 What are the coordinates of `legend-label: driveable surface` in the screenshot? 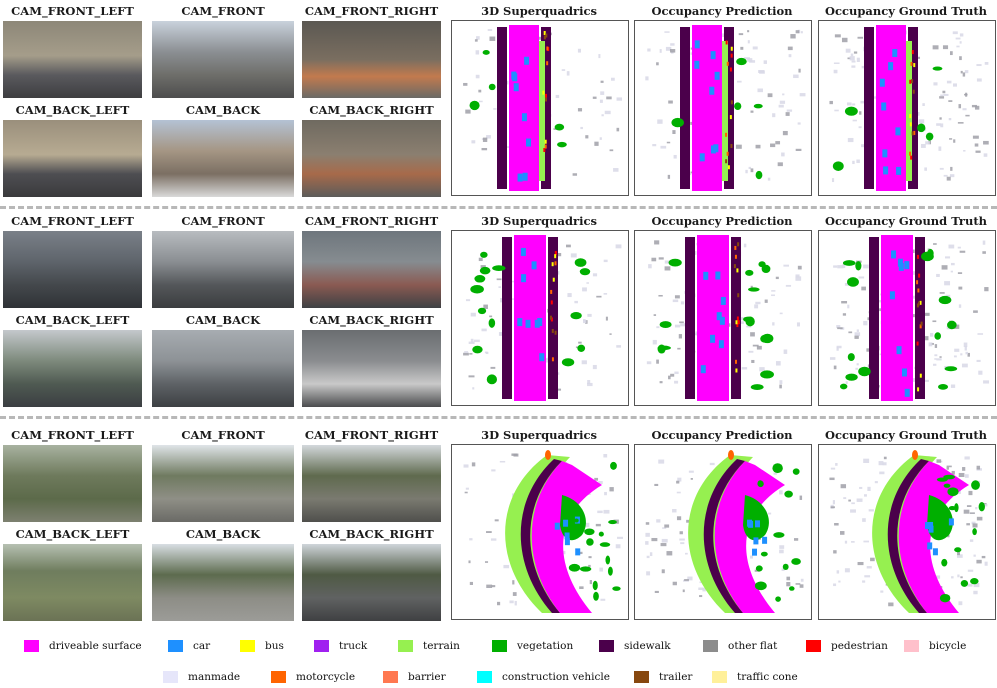 It's located at (95, 646).